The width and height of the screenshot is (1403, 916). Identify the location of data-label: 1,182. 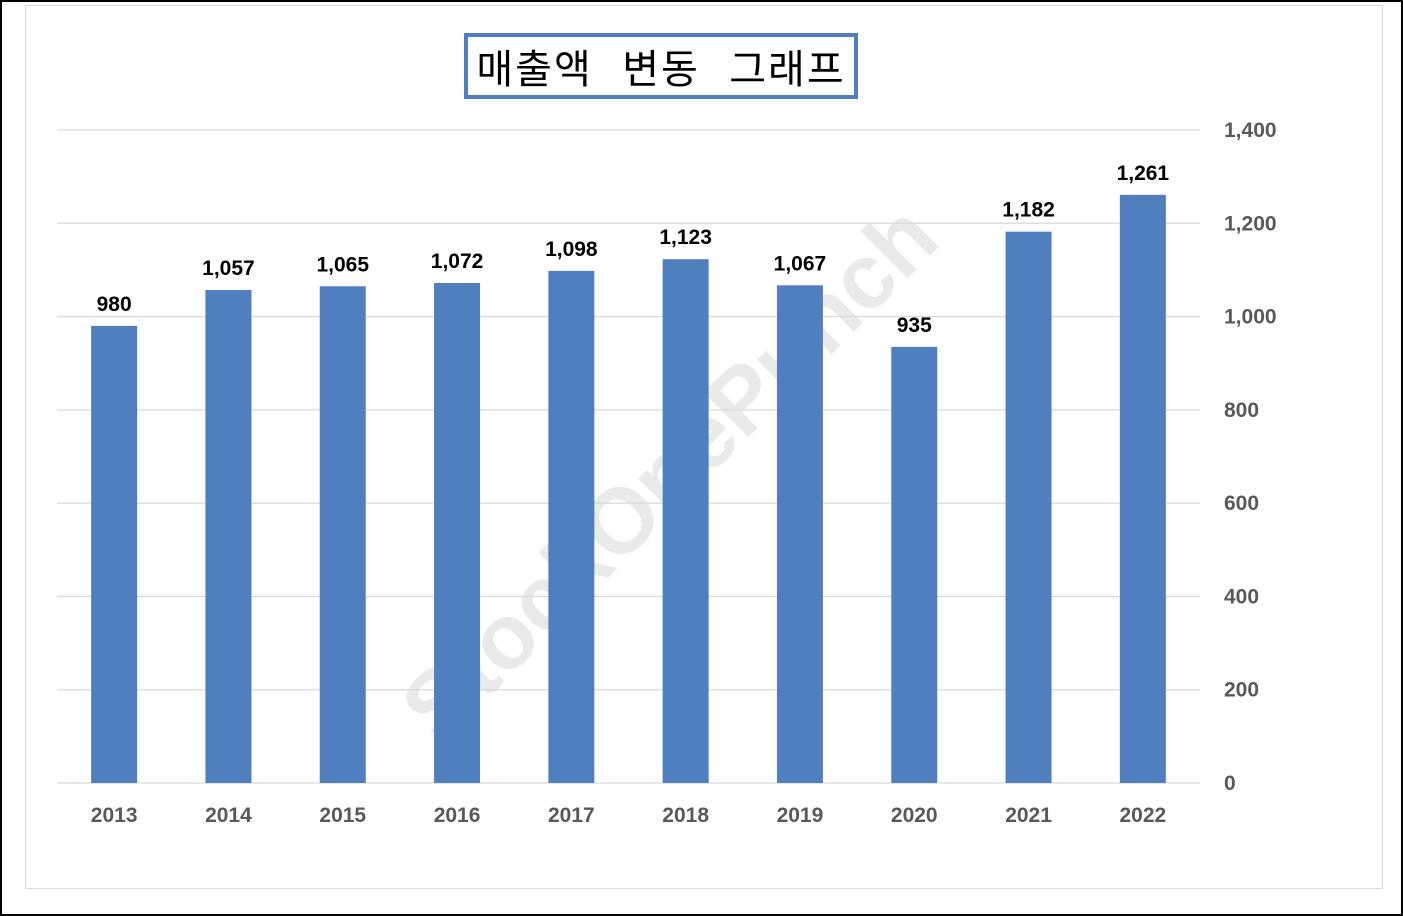
(1028, 210).